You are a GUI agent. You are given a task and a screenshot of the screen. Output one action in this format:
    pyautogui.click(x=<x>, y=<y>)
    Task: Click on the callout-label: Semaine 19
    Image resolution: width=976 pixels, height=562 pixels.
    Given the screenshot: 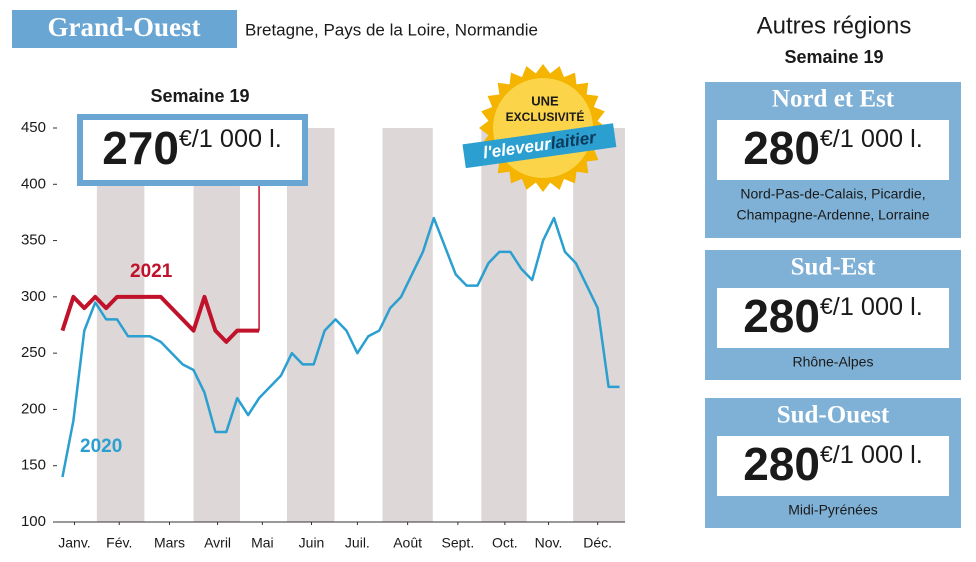 What is the action you would take?
    pyautogui.click(x=199, y=96)
    